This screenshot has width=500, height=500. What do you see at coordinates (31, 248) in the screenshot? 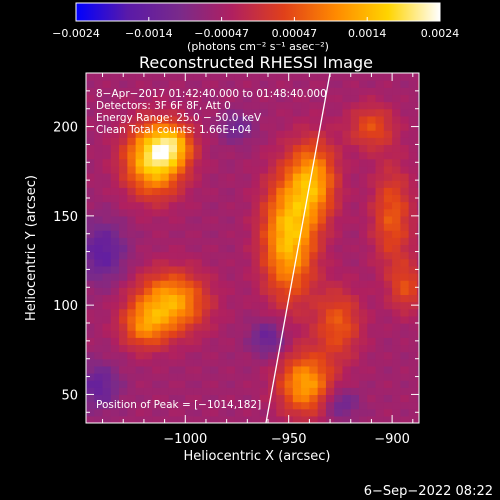
I see `y-axis-label: Heliocentric Y (arcsec)` at bounding box center [31, 248].